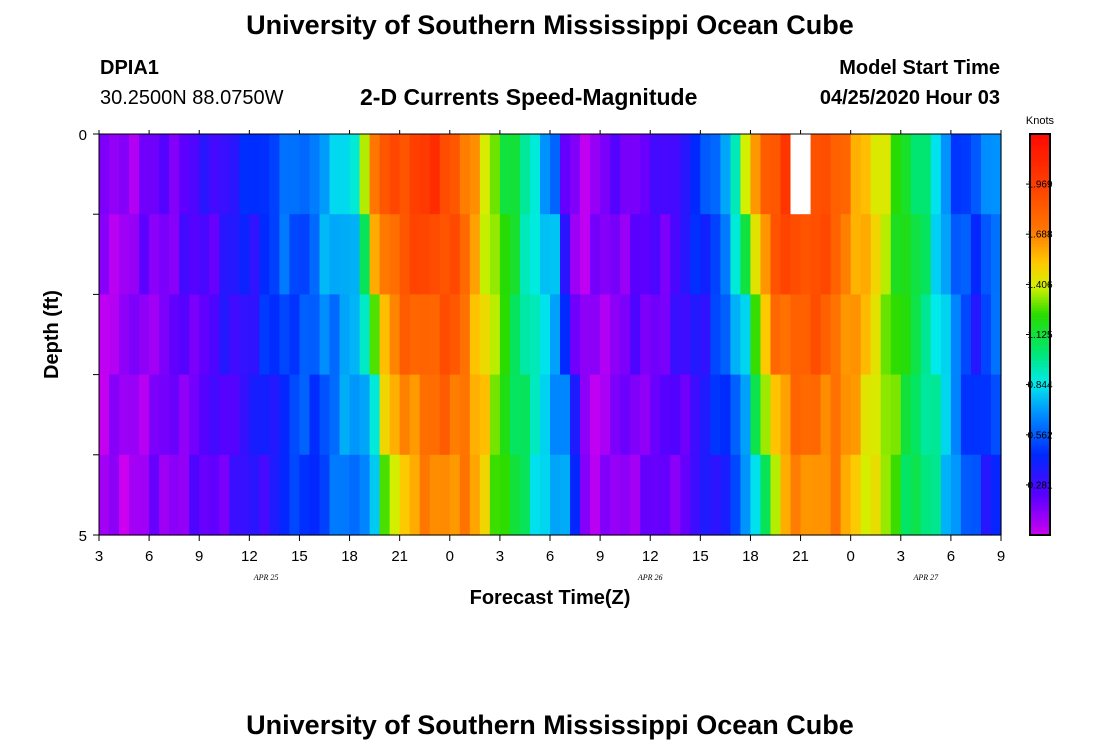 The width and height of the screenshot is (1100, 750). Describe the element at coordinates (1039, 435) in the screenshot. I see `colorbar-tick-label: 0.562` at that location.